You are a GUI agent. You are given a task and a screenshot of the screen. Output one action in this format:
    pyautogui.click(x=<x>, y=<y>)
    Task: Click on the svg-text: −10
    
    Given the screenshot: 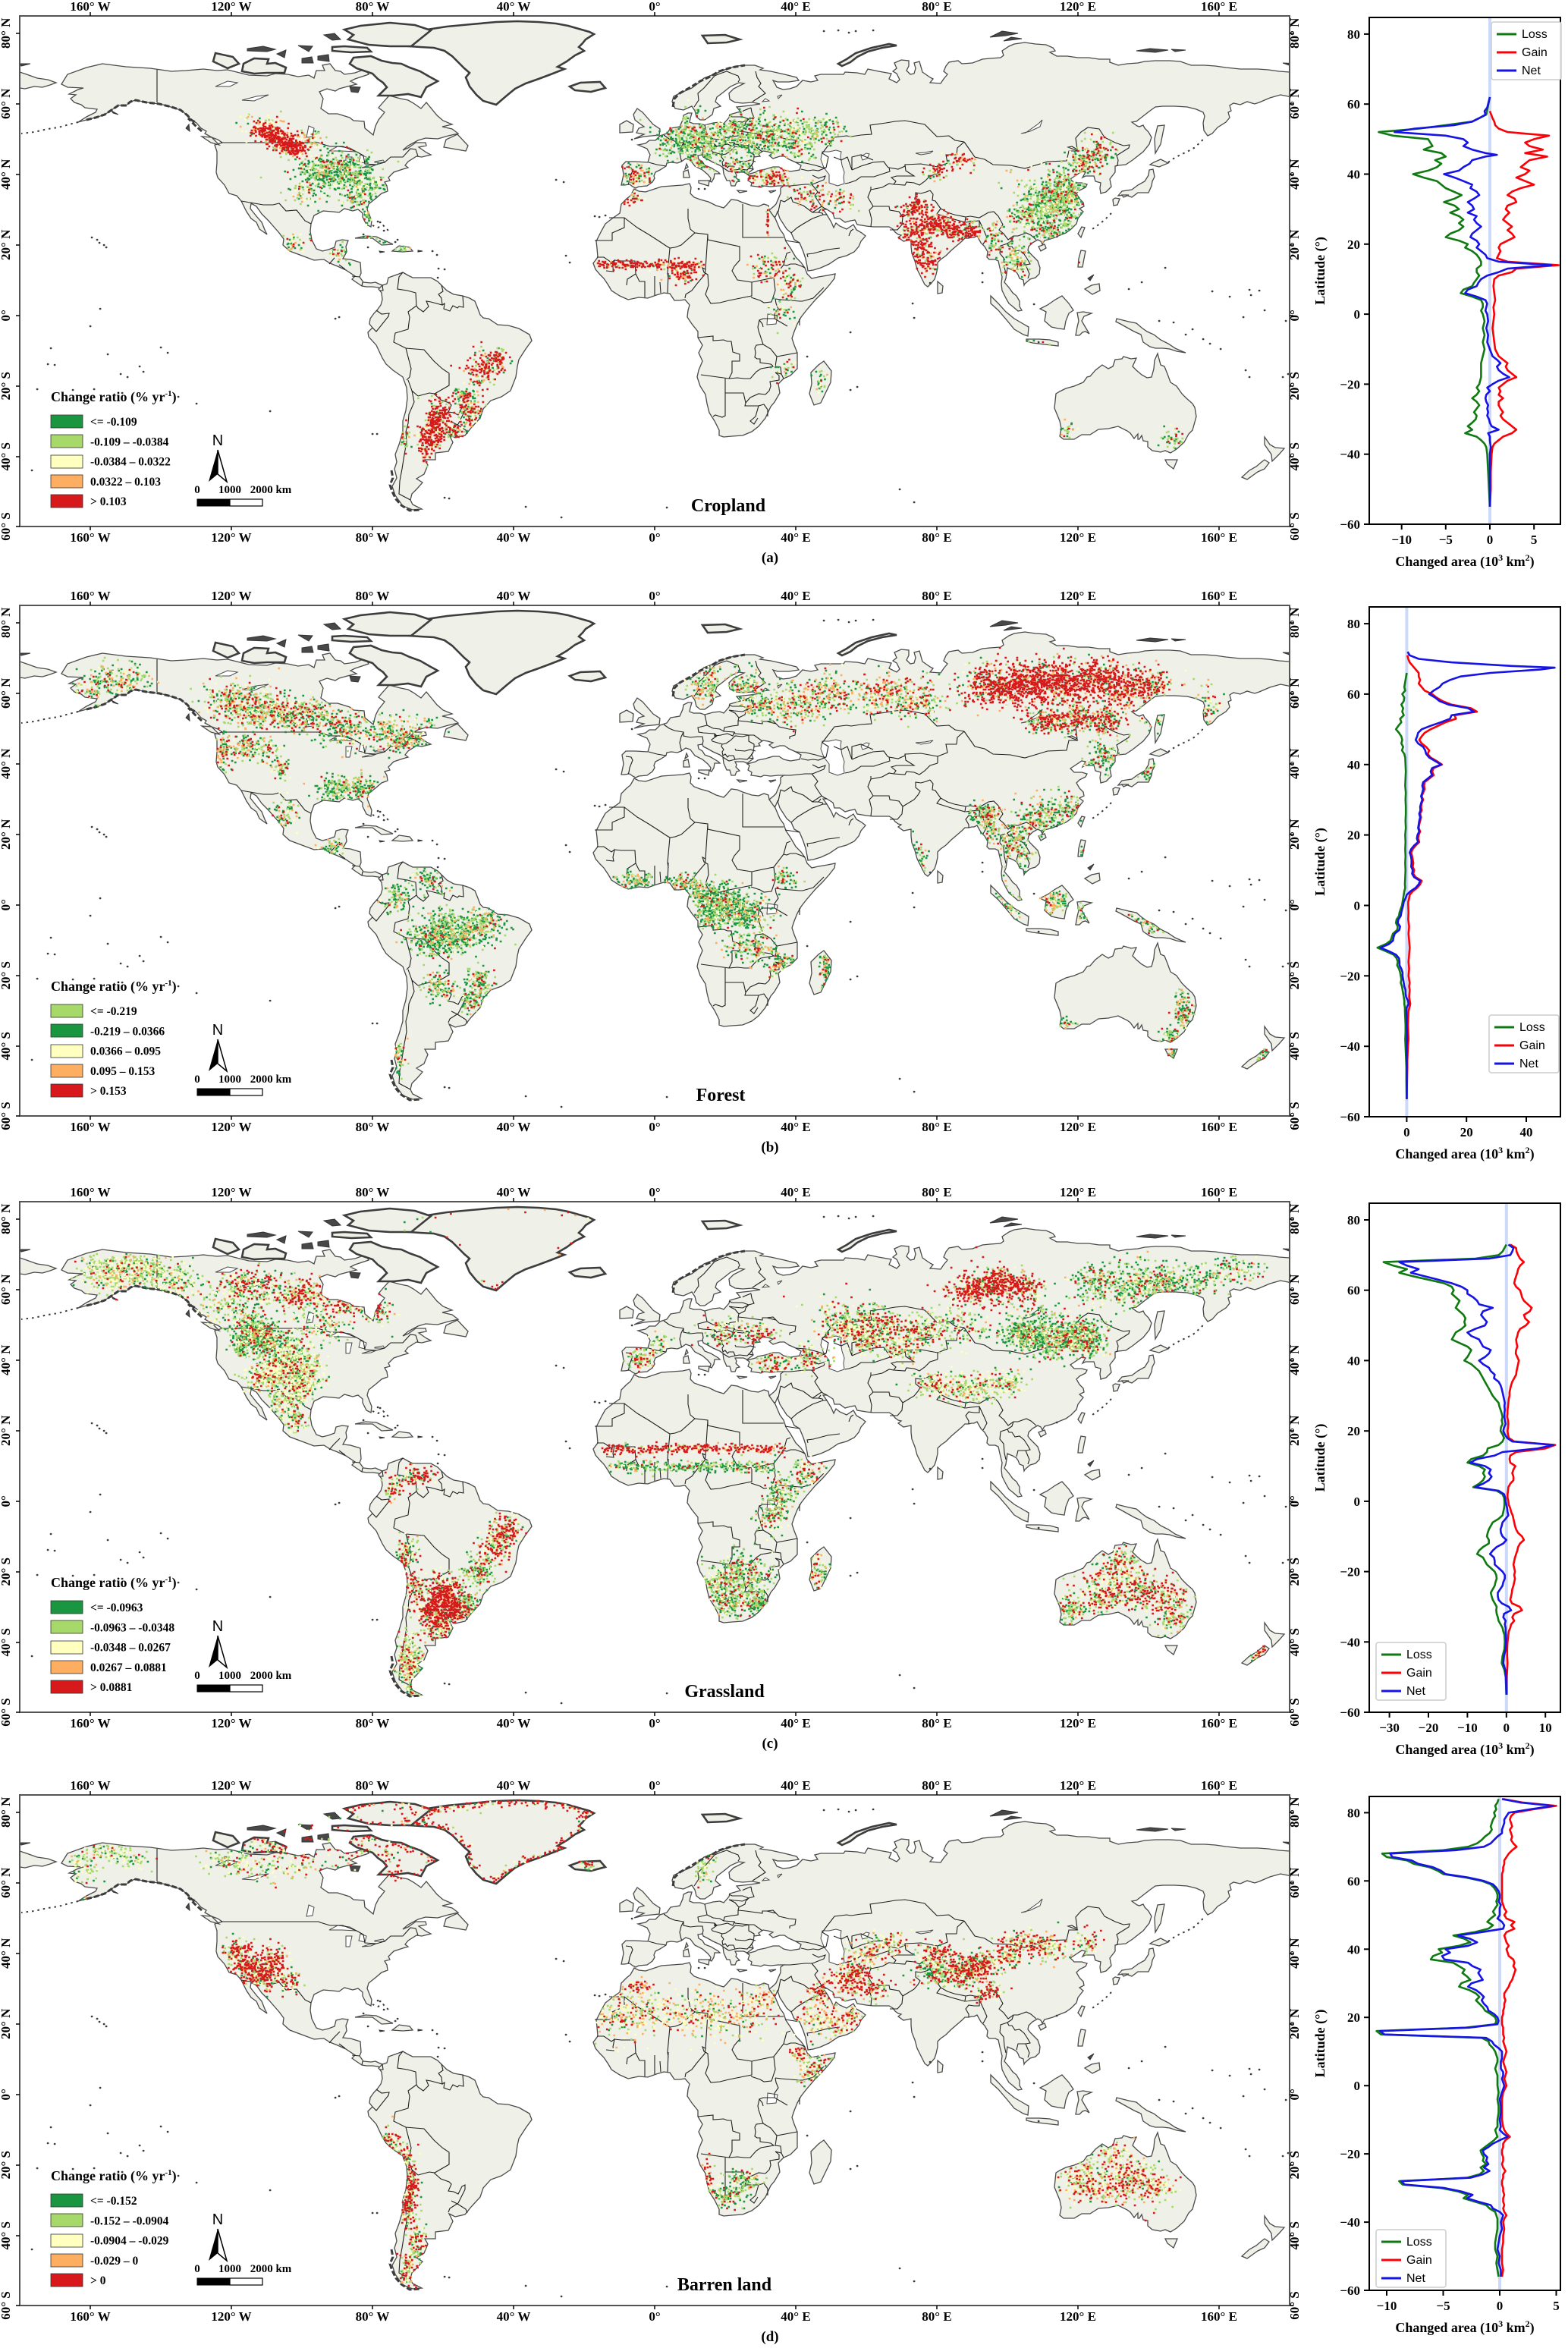 What is the action you would take?
    pyautogui.click(x=1401, y=540)
    